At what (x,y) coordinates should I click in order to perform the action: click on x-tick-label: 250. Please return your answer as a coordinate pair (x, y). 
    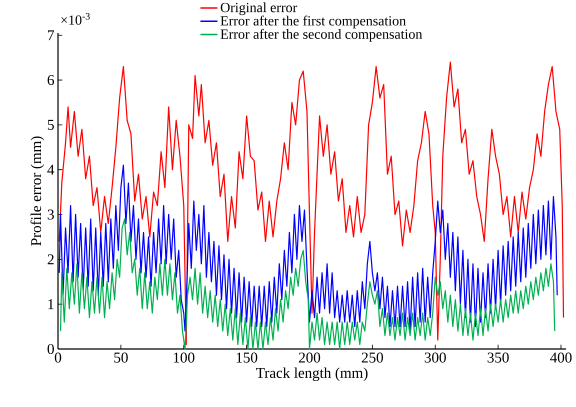
    Looking at the image, I should click on (373, 357).